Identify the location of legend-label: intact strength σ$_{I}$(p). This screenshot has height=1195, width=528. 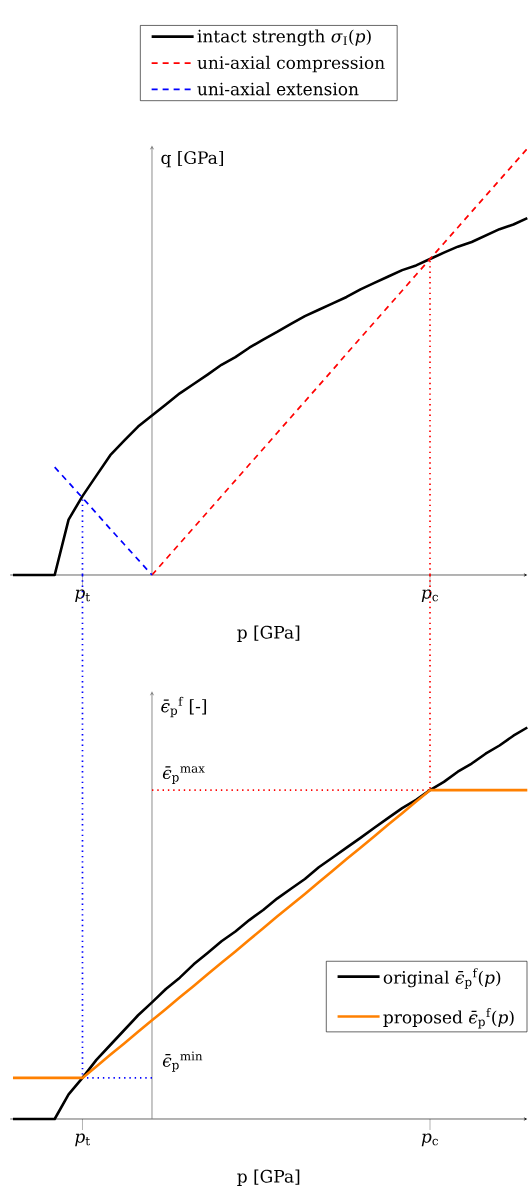
(284, 38).